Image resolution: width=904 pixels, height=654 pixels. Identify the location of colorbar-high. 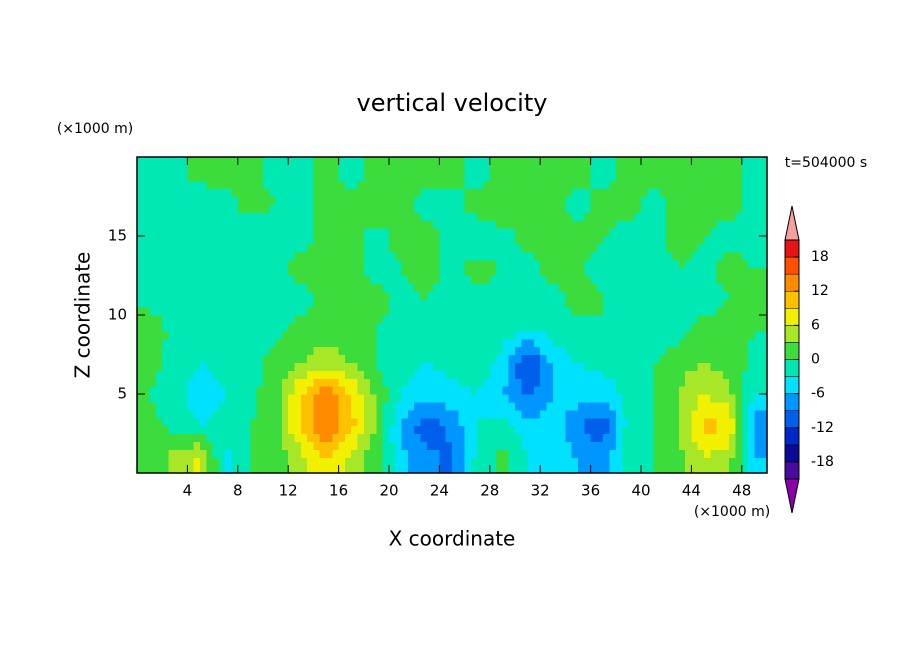
(792, 223).